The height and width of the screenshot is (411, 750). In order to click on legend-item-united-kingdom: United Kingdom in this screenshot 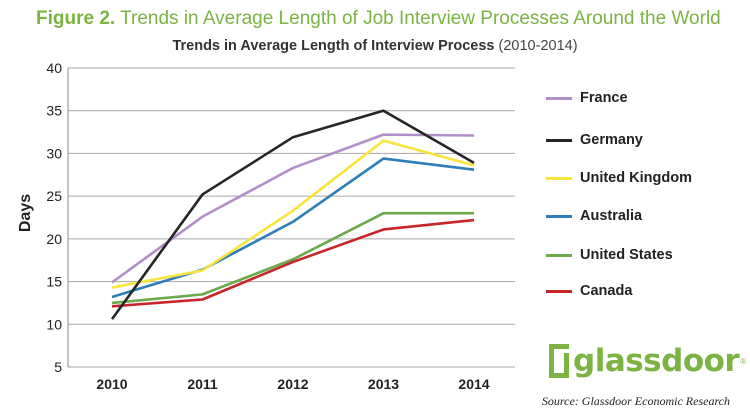, I will do `click(619, 178)`.